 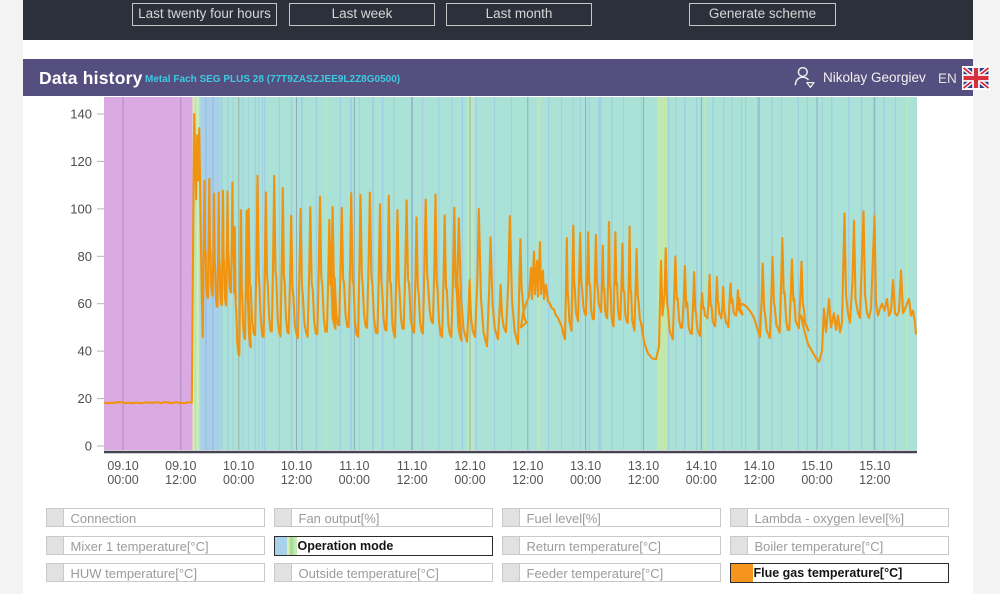 What do you see at coordinates (81, 114) in the screenshot?
I see `svg-text: 140` at bounding box center [81, 114].